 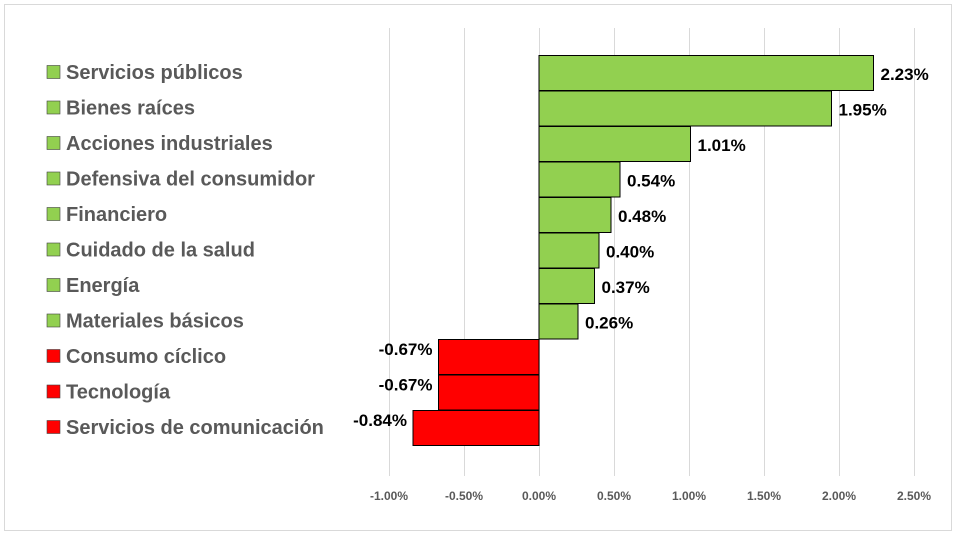 What do you see at coordinates (539, 496) in the screenshot?
I see `x-tick-label: 0.00%` at bounding box center [539, 496].